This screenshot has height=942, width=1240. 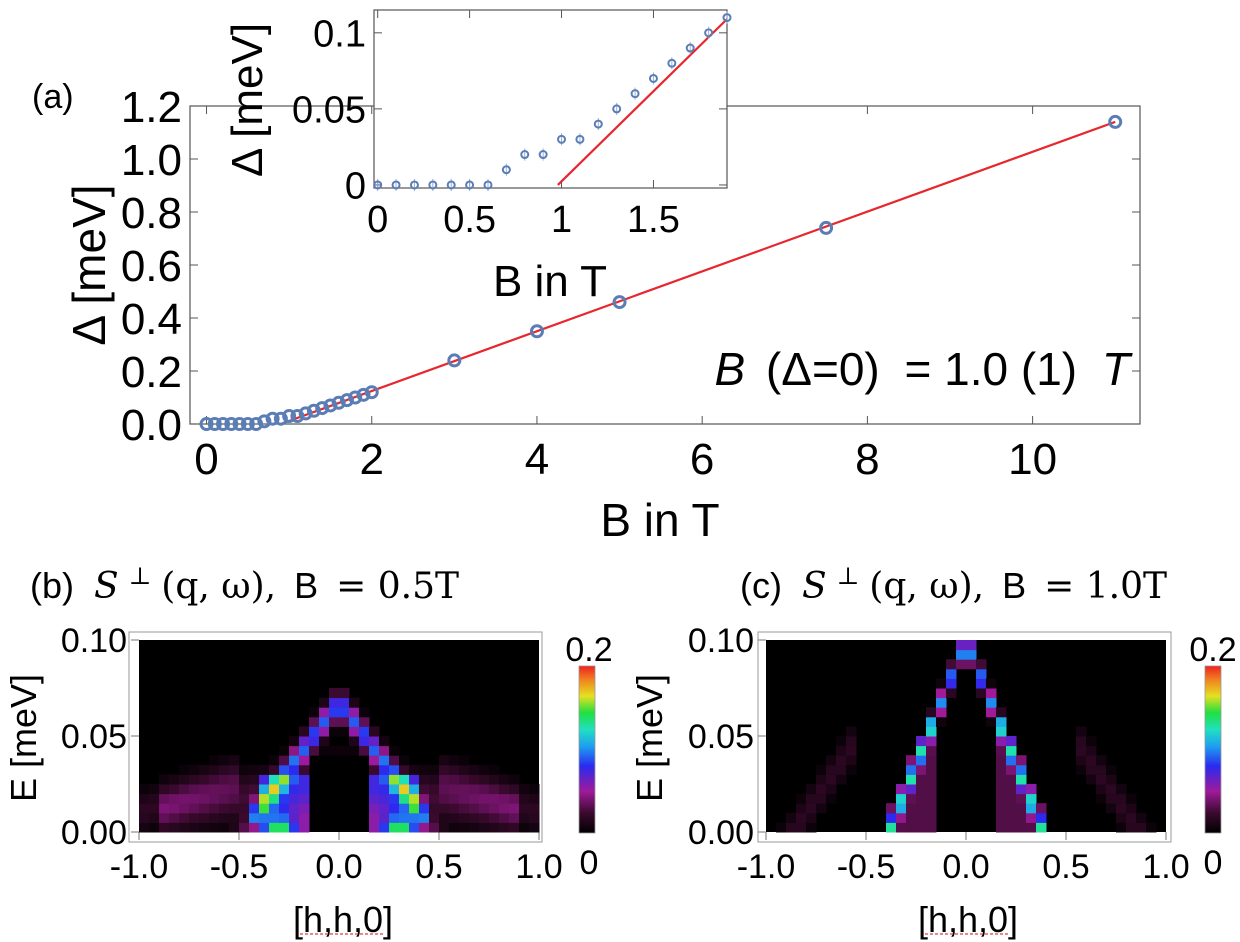 I want to click on panel-c-B: B, so click(x=1014, y=585).